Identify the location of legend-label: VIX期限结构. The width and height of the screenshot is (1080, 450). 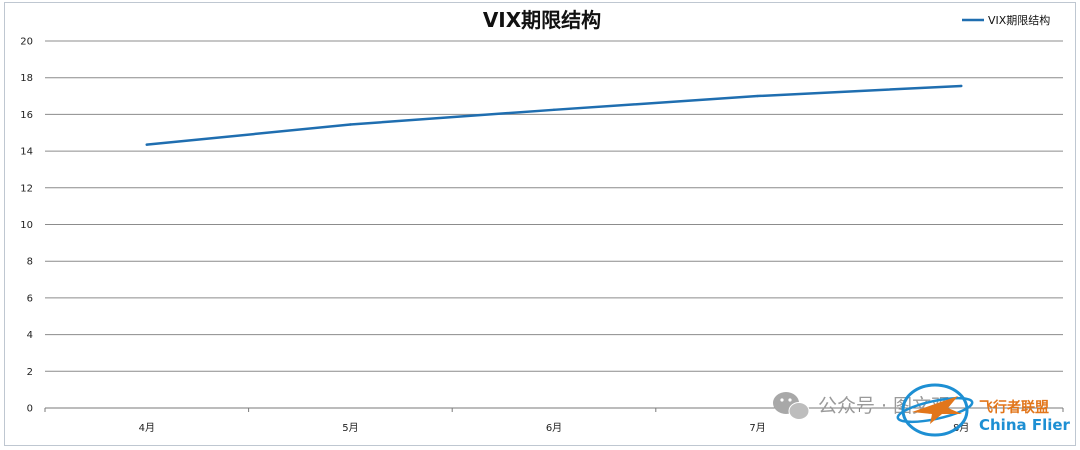
(1019, 20).